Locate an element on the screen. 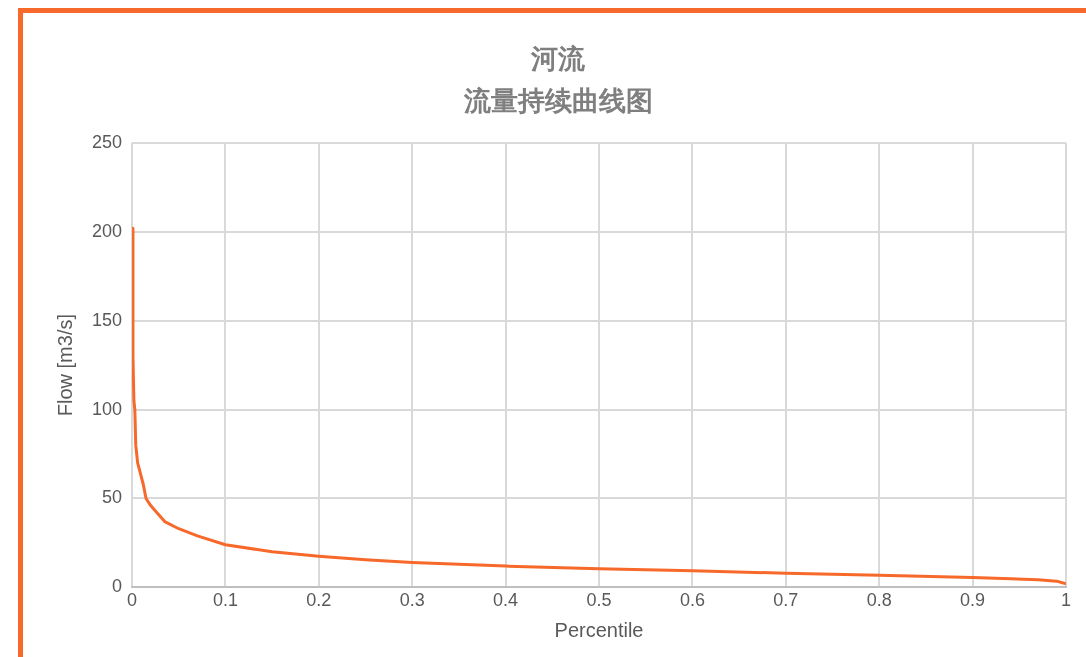 This screenshot has width=1086, height=657. x-tick-label: 0.5 is located at coordinates (599, 600).